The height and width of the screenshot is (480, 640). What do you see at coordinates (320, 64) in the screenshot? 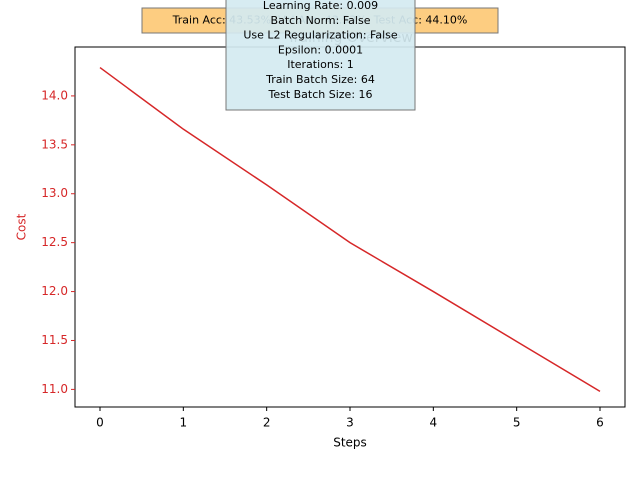
I see `settings-line: Iterations: 1` at bounding box center [320, 64].